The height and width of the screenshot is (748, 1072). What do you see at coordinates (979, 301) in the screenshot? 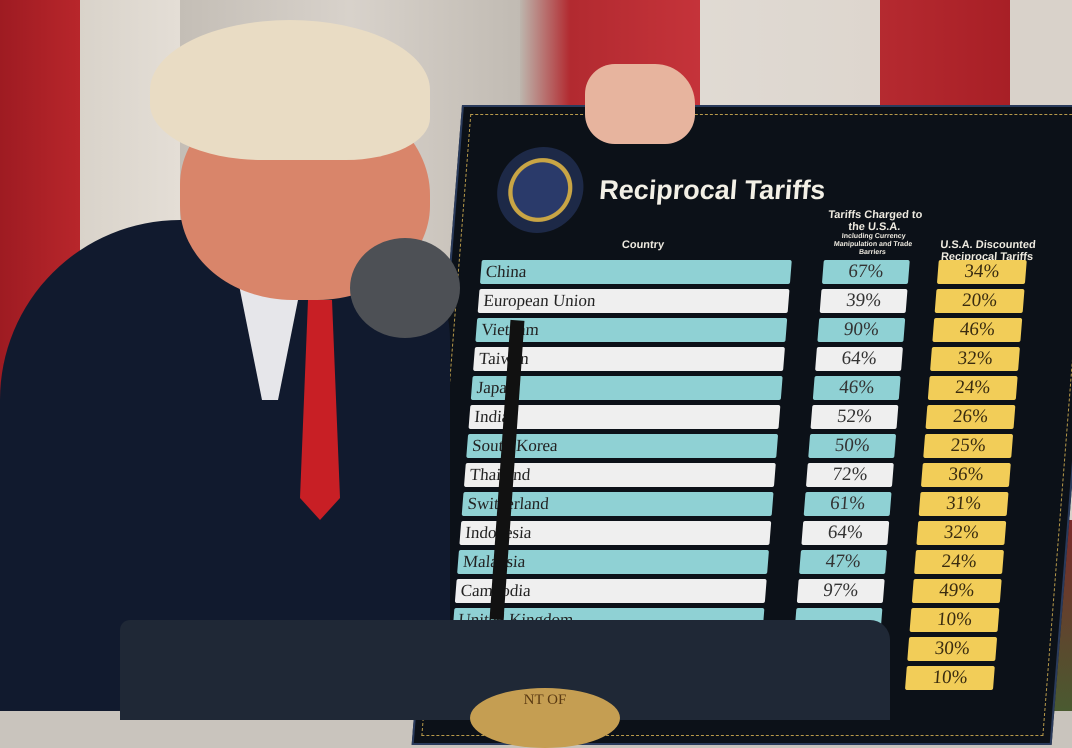
I see `discounted-cell: 20%` at bounding box center [979, 301].